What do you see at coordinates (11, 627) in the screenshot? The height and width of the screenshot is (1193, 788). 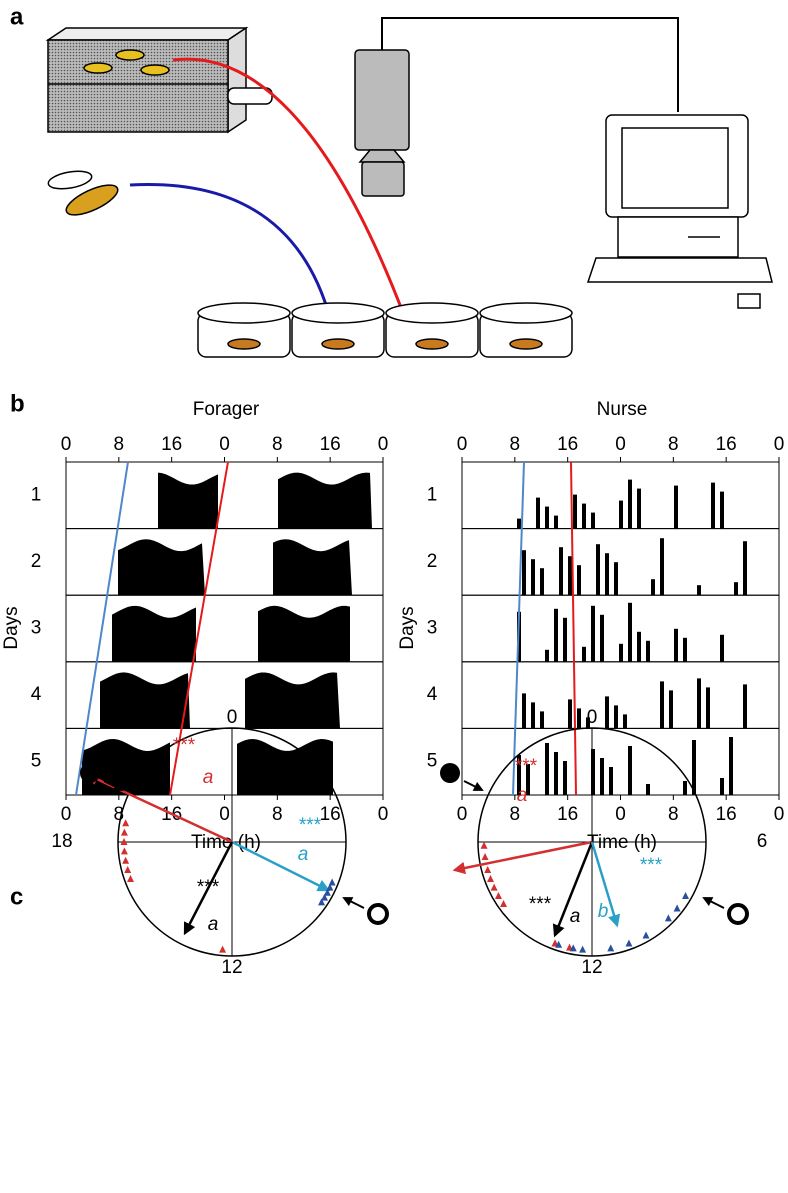 I see `axis-label: Days` at bounding box center [11, 627].